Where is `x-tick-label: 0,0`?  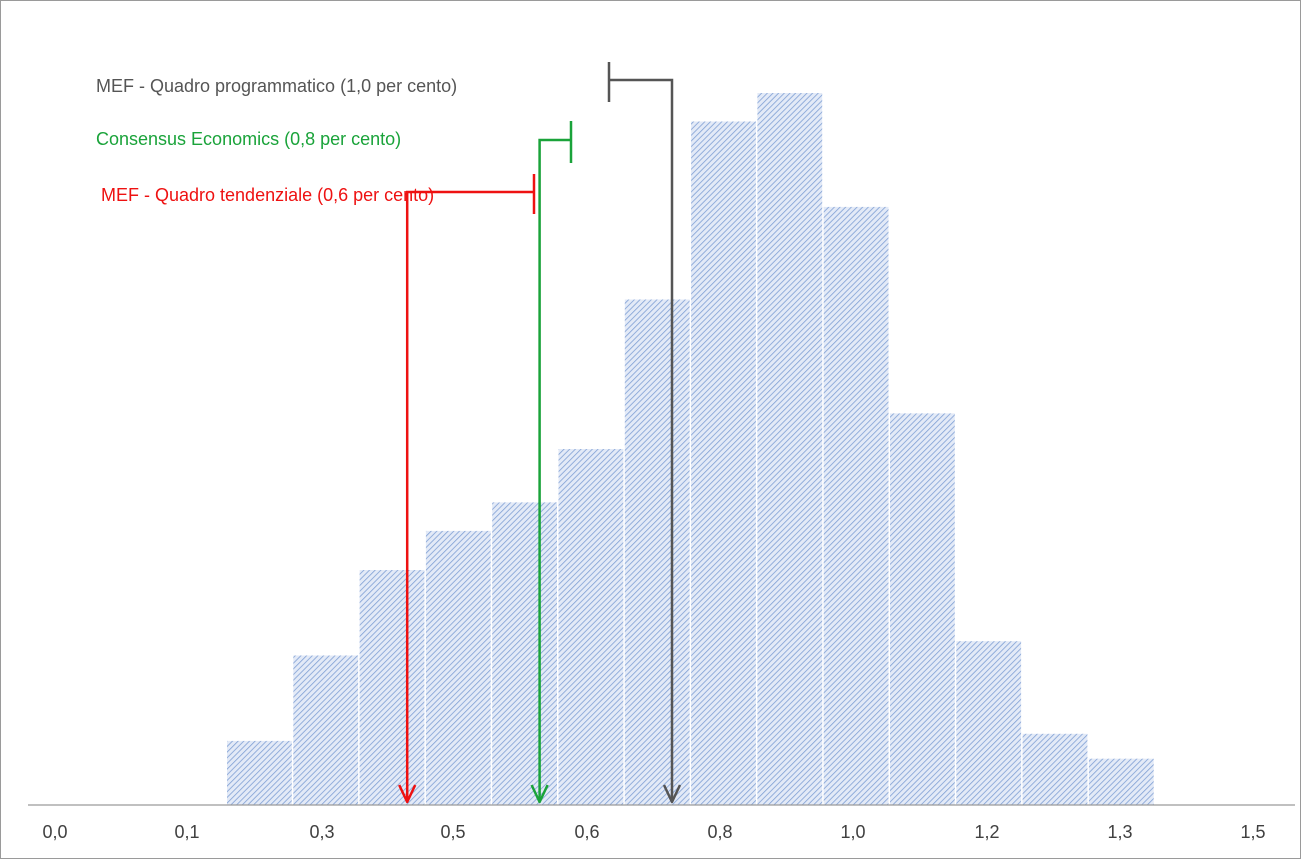
x-tick-label: 0,0 is located at coordinates (54, 832).